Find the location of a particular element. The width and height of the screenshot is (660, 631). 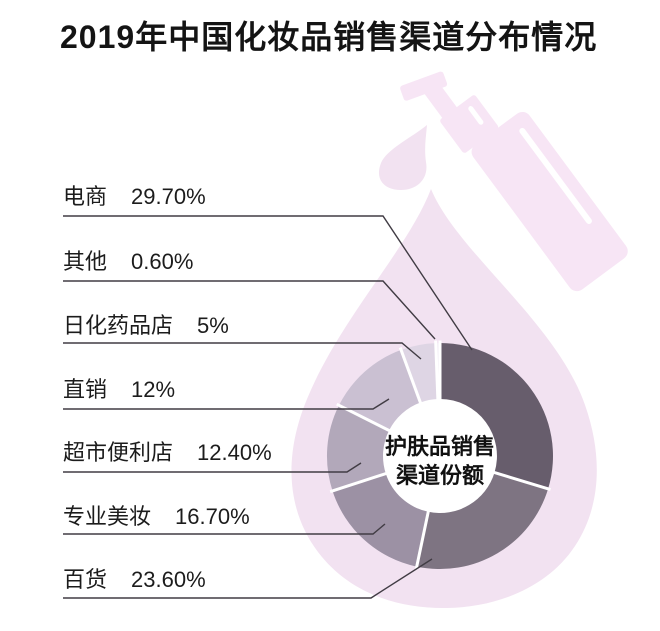

donut-hole is located at coordinates (440, 456).